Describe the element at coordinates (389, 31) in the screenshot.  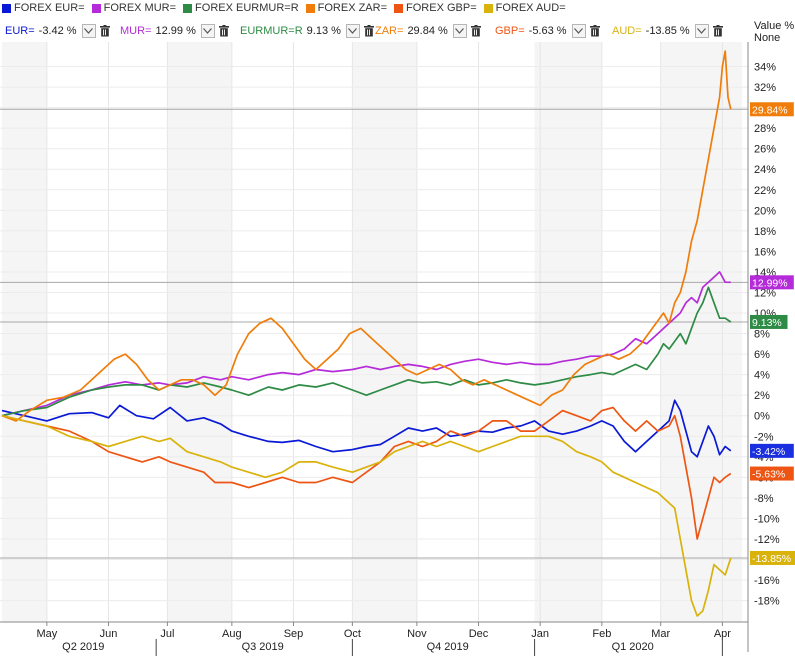
I see `series-name: ZAR=` at that location.